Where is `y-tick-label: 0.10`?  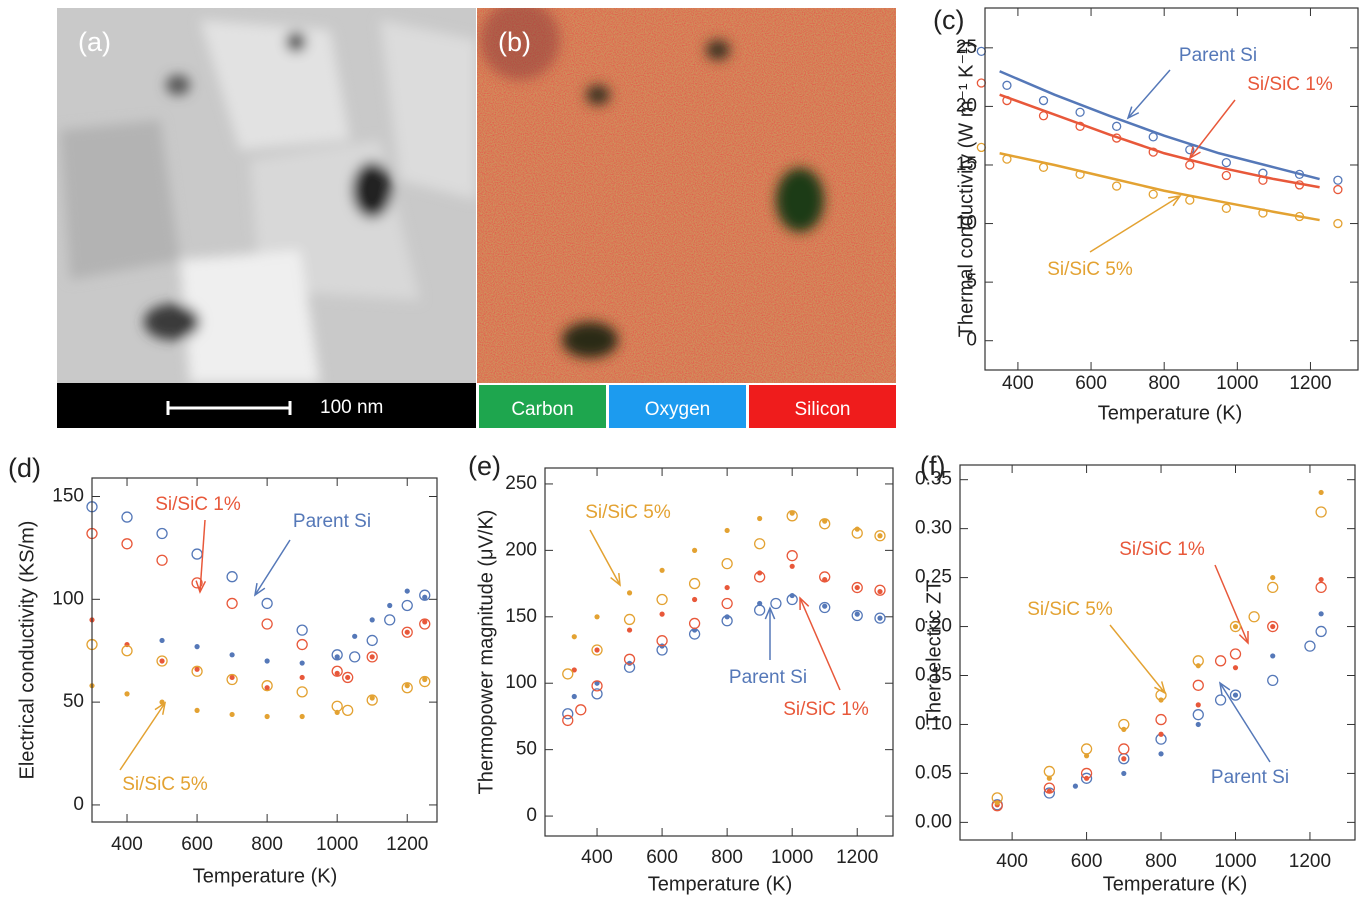 y-tick-label: 0.10 is located at coordinates (933, 723).